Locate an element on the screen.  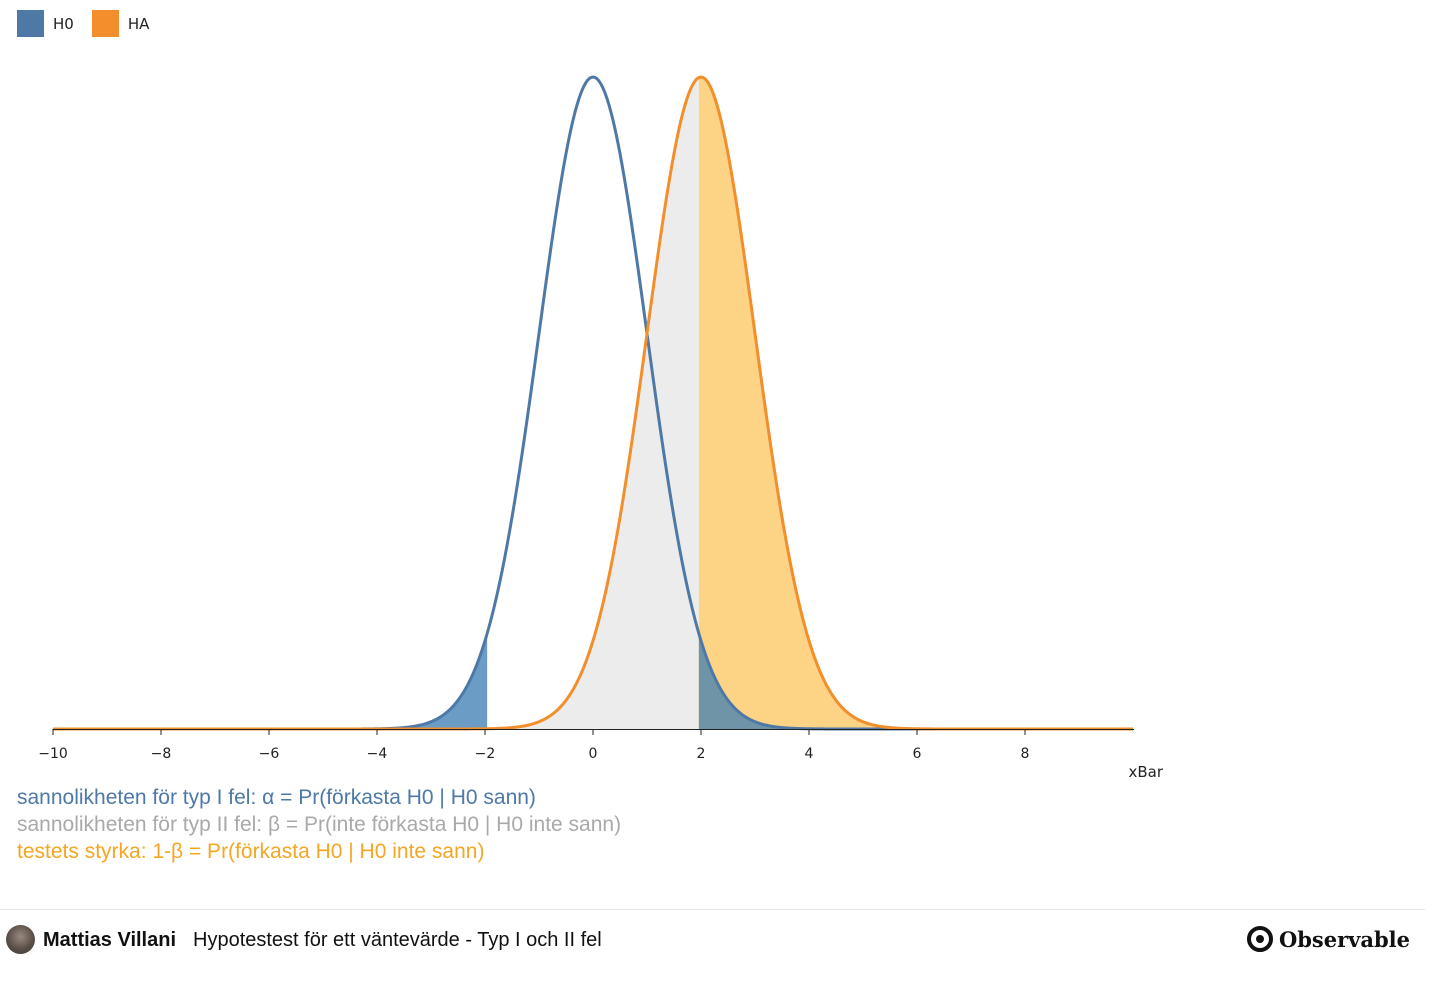
x-tick-label: 0 is located at coordinates (593, 754).